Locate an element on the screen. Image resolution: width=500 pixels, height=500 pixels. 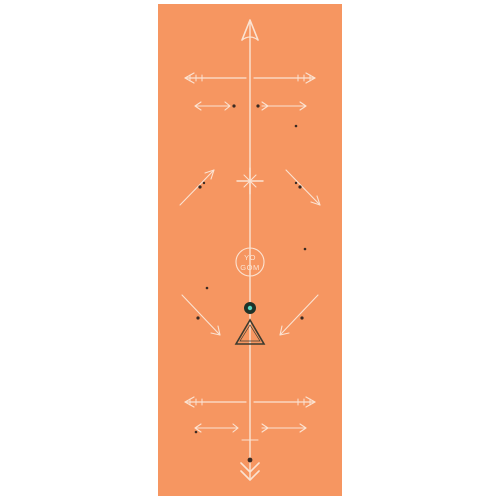
lower-right-diagonal is located at coordinates (299, 315).